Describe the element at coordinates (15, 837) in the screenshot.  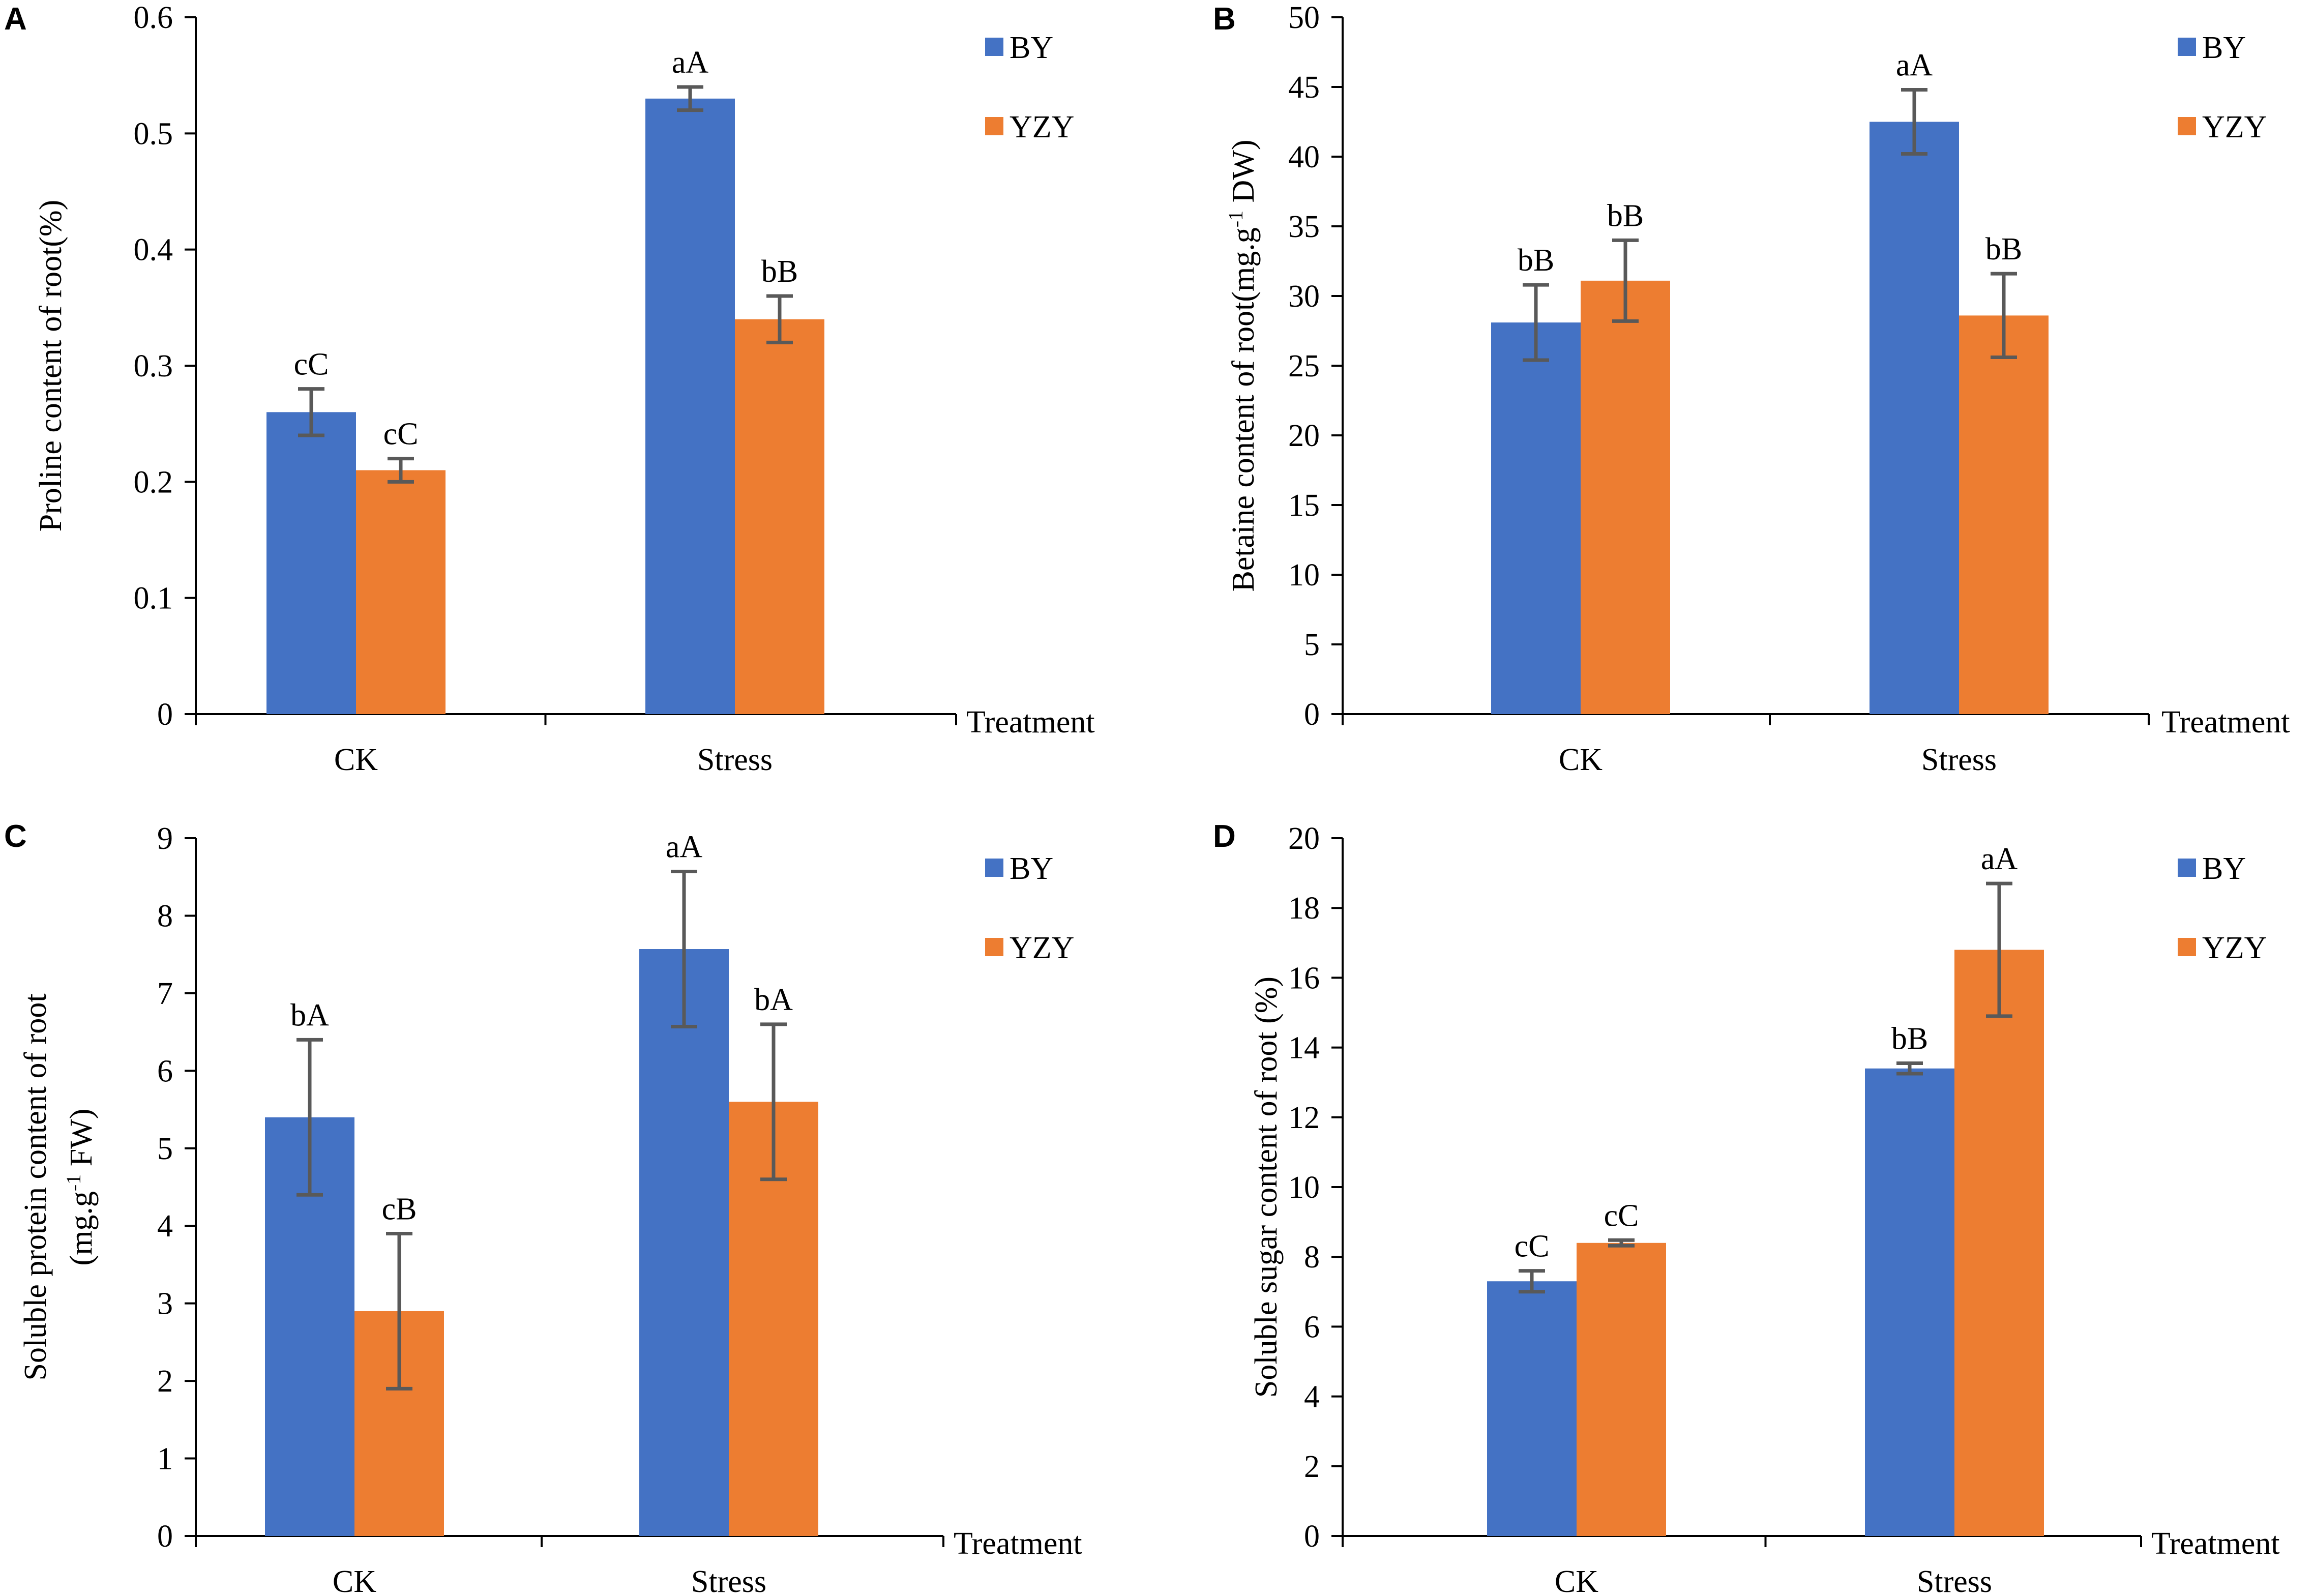
I see `panel-letter: C` at that location.